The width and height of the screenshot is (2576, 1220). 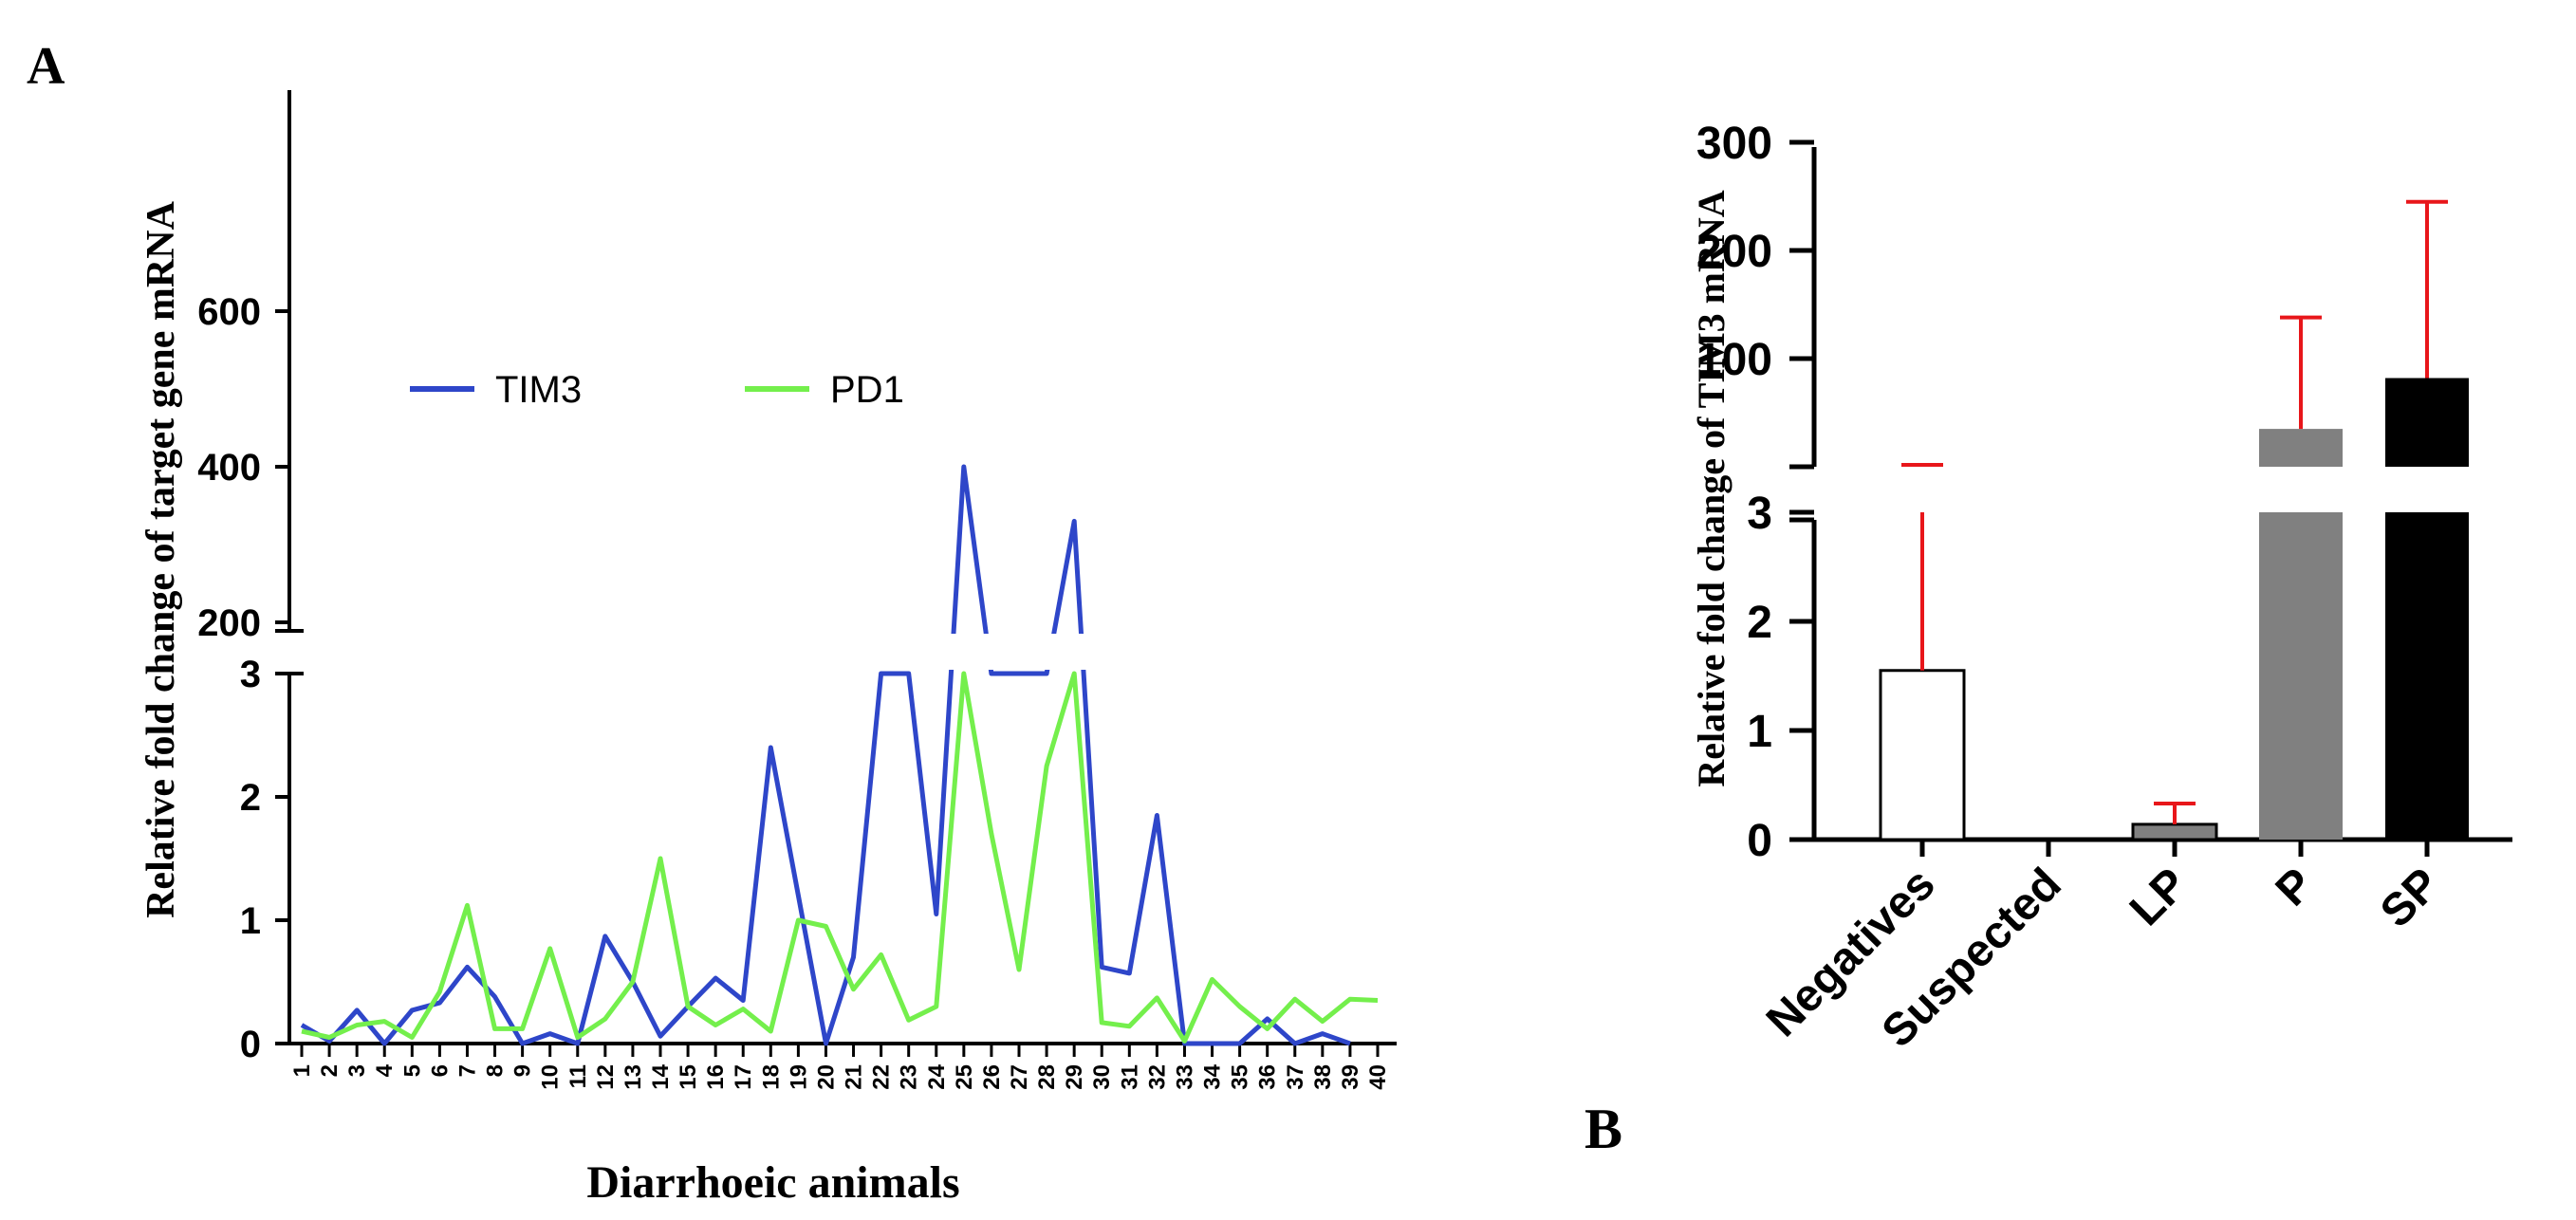 What do you see at coordinates (1047, 1077) in the screenshot?
I see `a-xtick-label: 28` at bounding box center [1047, 1077].